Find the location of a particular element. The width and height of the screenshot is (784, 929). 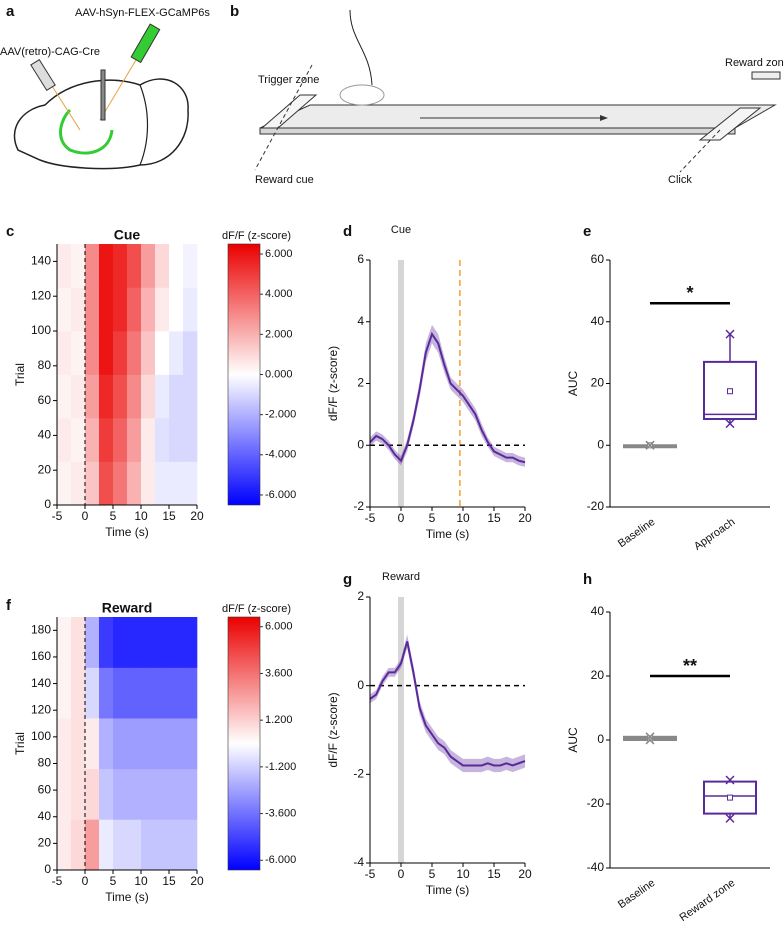

trigger-plate is located at coordinates (289, 111).